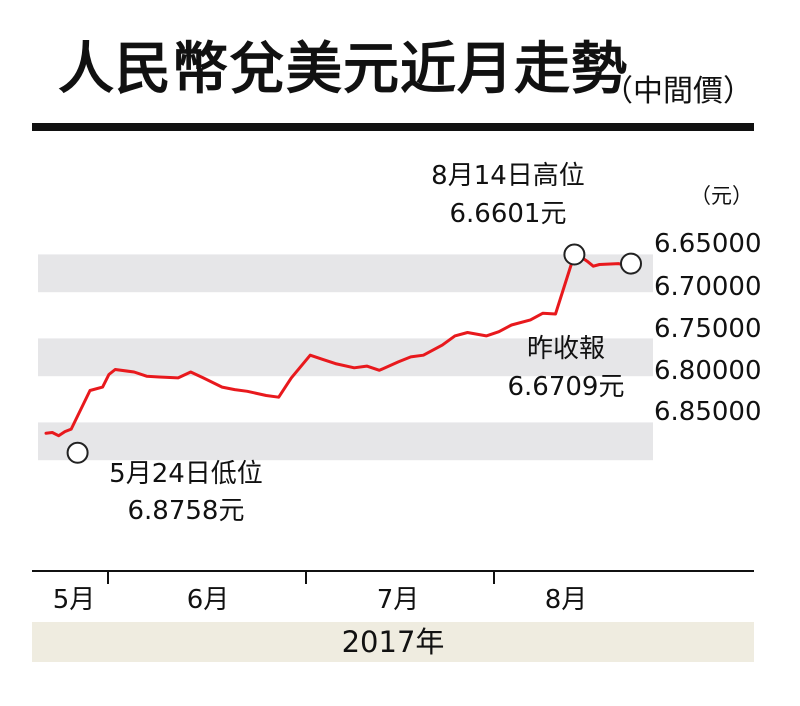 The image size is (800, 706). Describe the element at coordinates (186, 474) in the screenshot. I see `low-point-label: 5月24日低位` at that location.